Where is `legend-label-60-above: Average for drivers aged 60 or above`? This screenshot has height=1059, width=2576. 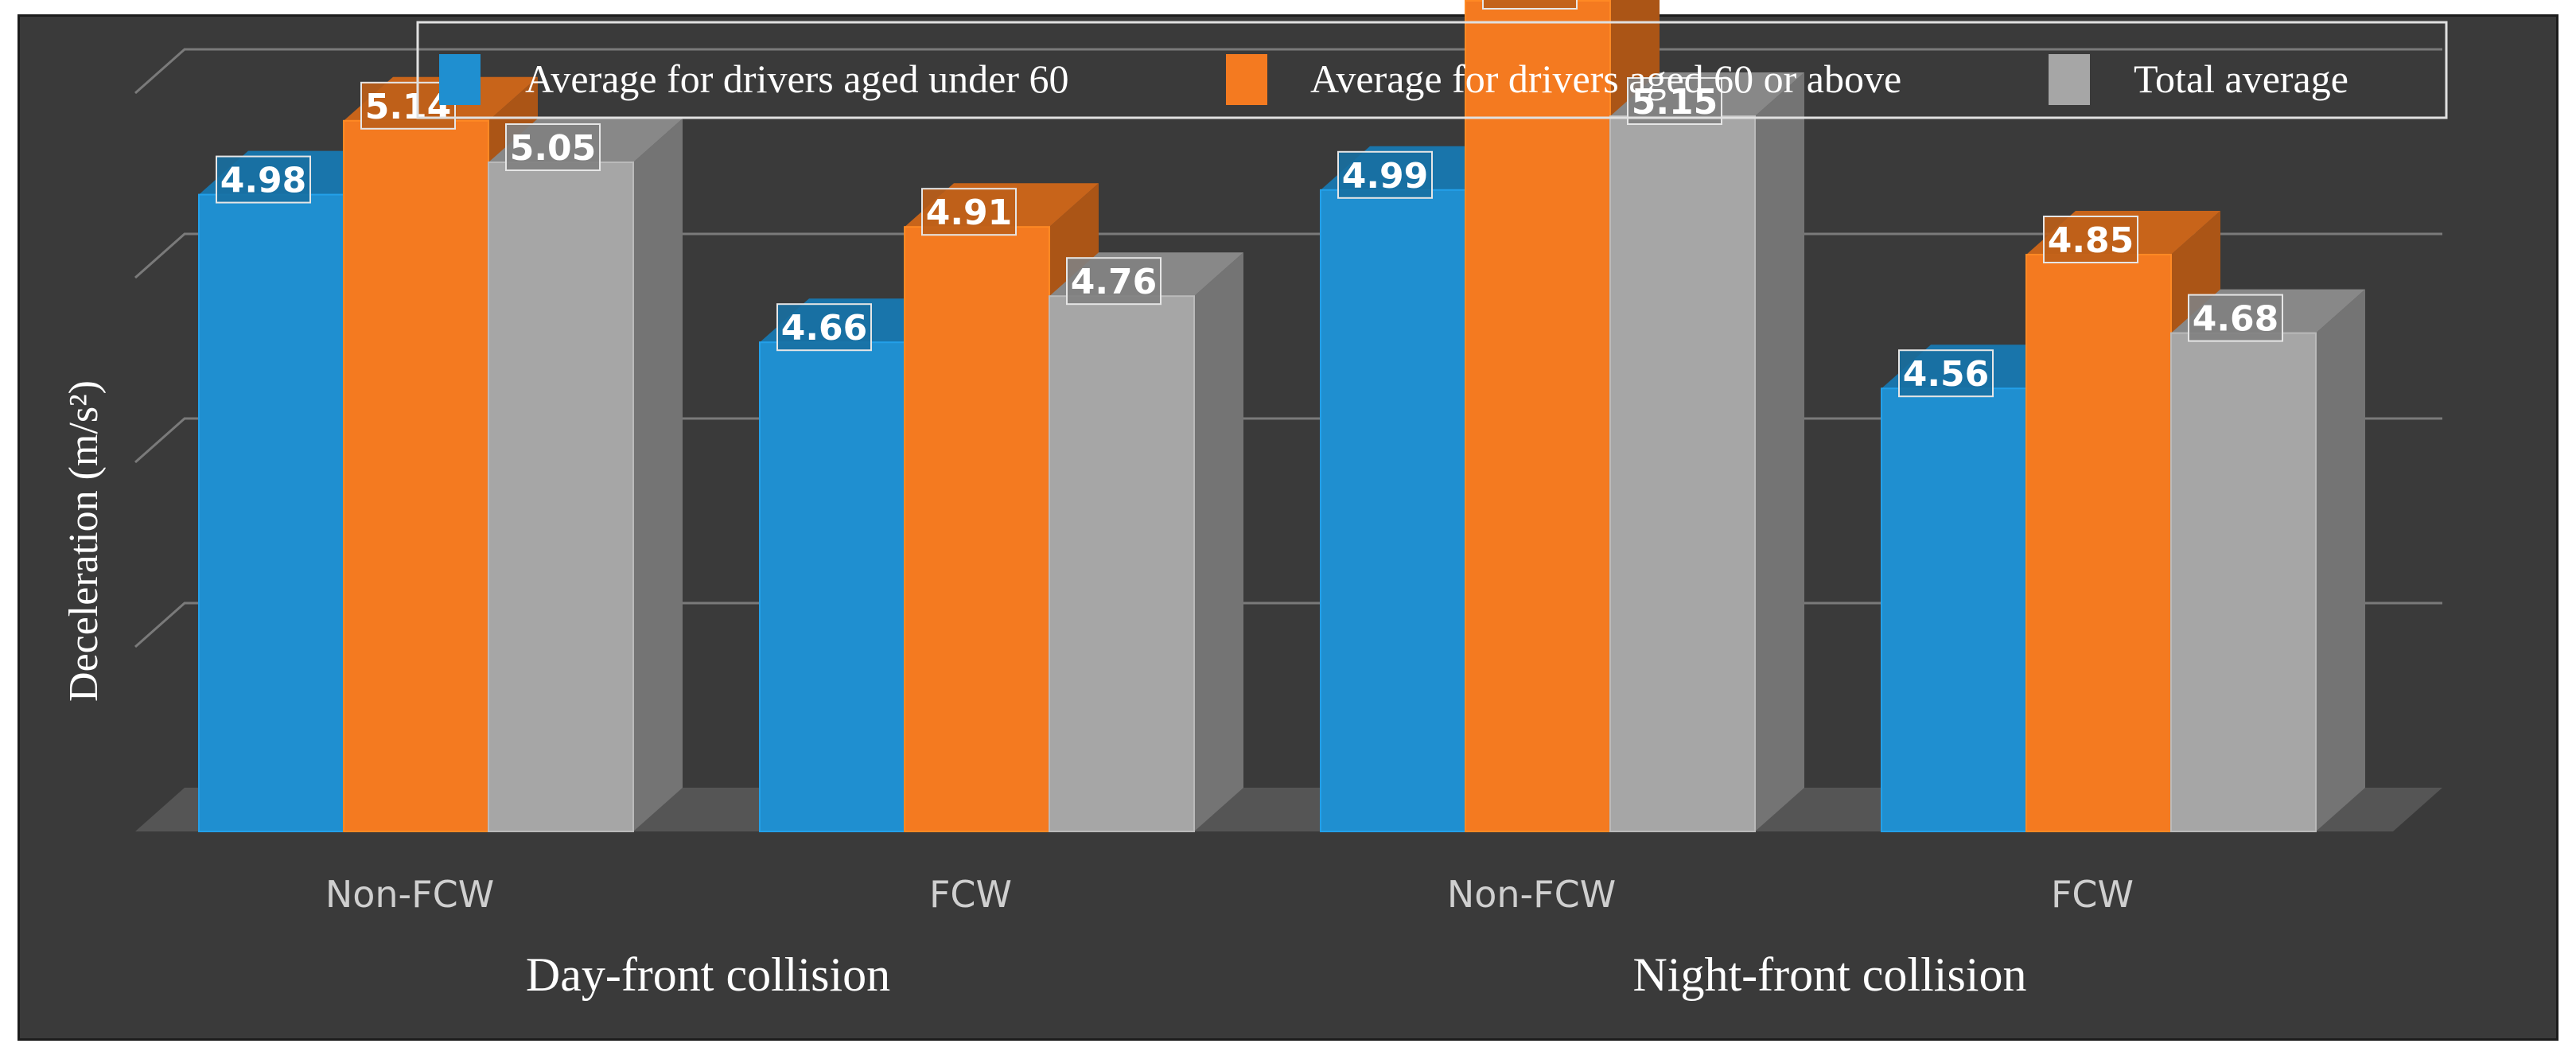
legend-label-60-above: Average for drivers aged 60 or above is located at coordinates (1606, 79).